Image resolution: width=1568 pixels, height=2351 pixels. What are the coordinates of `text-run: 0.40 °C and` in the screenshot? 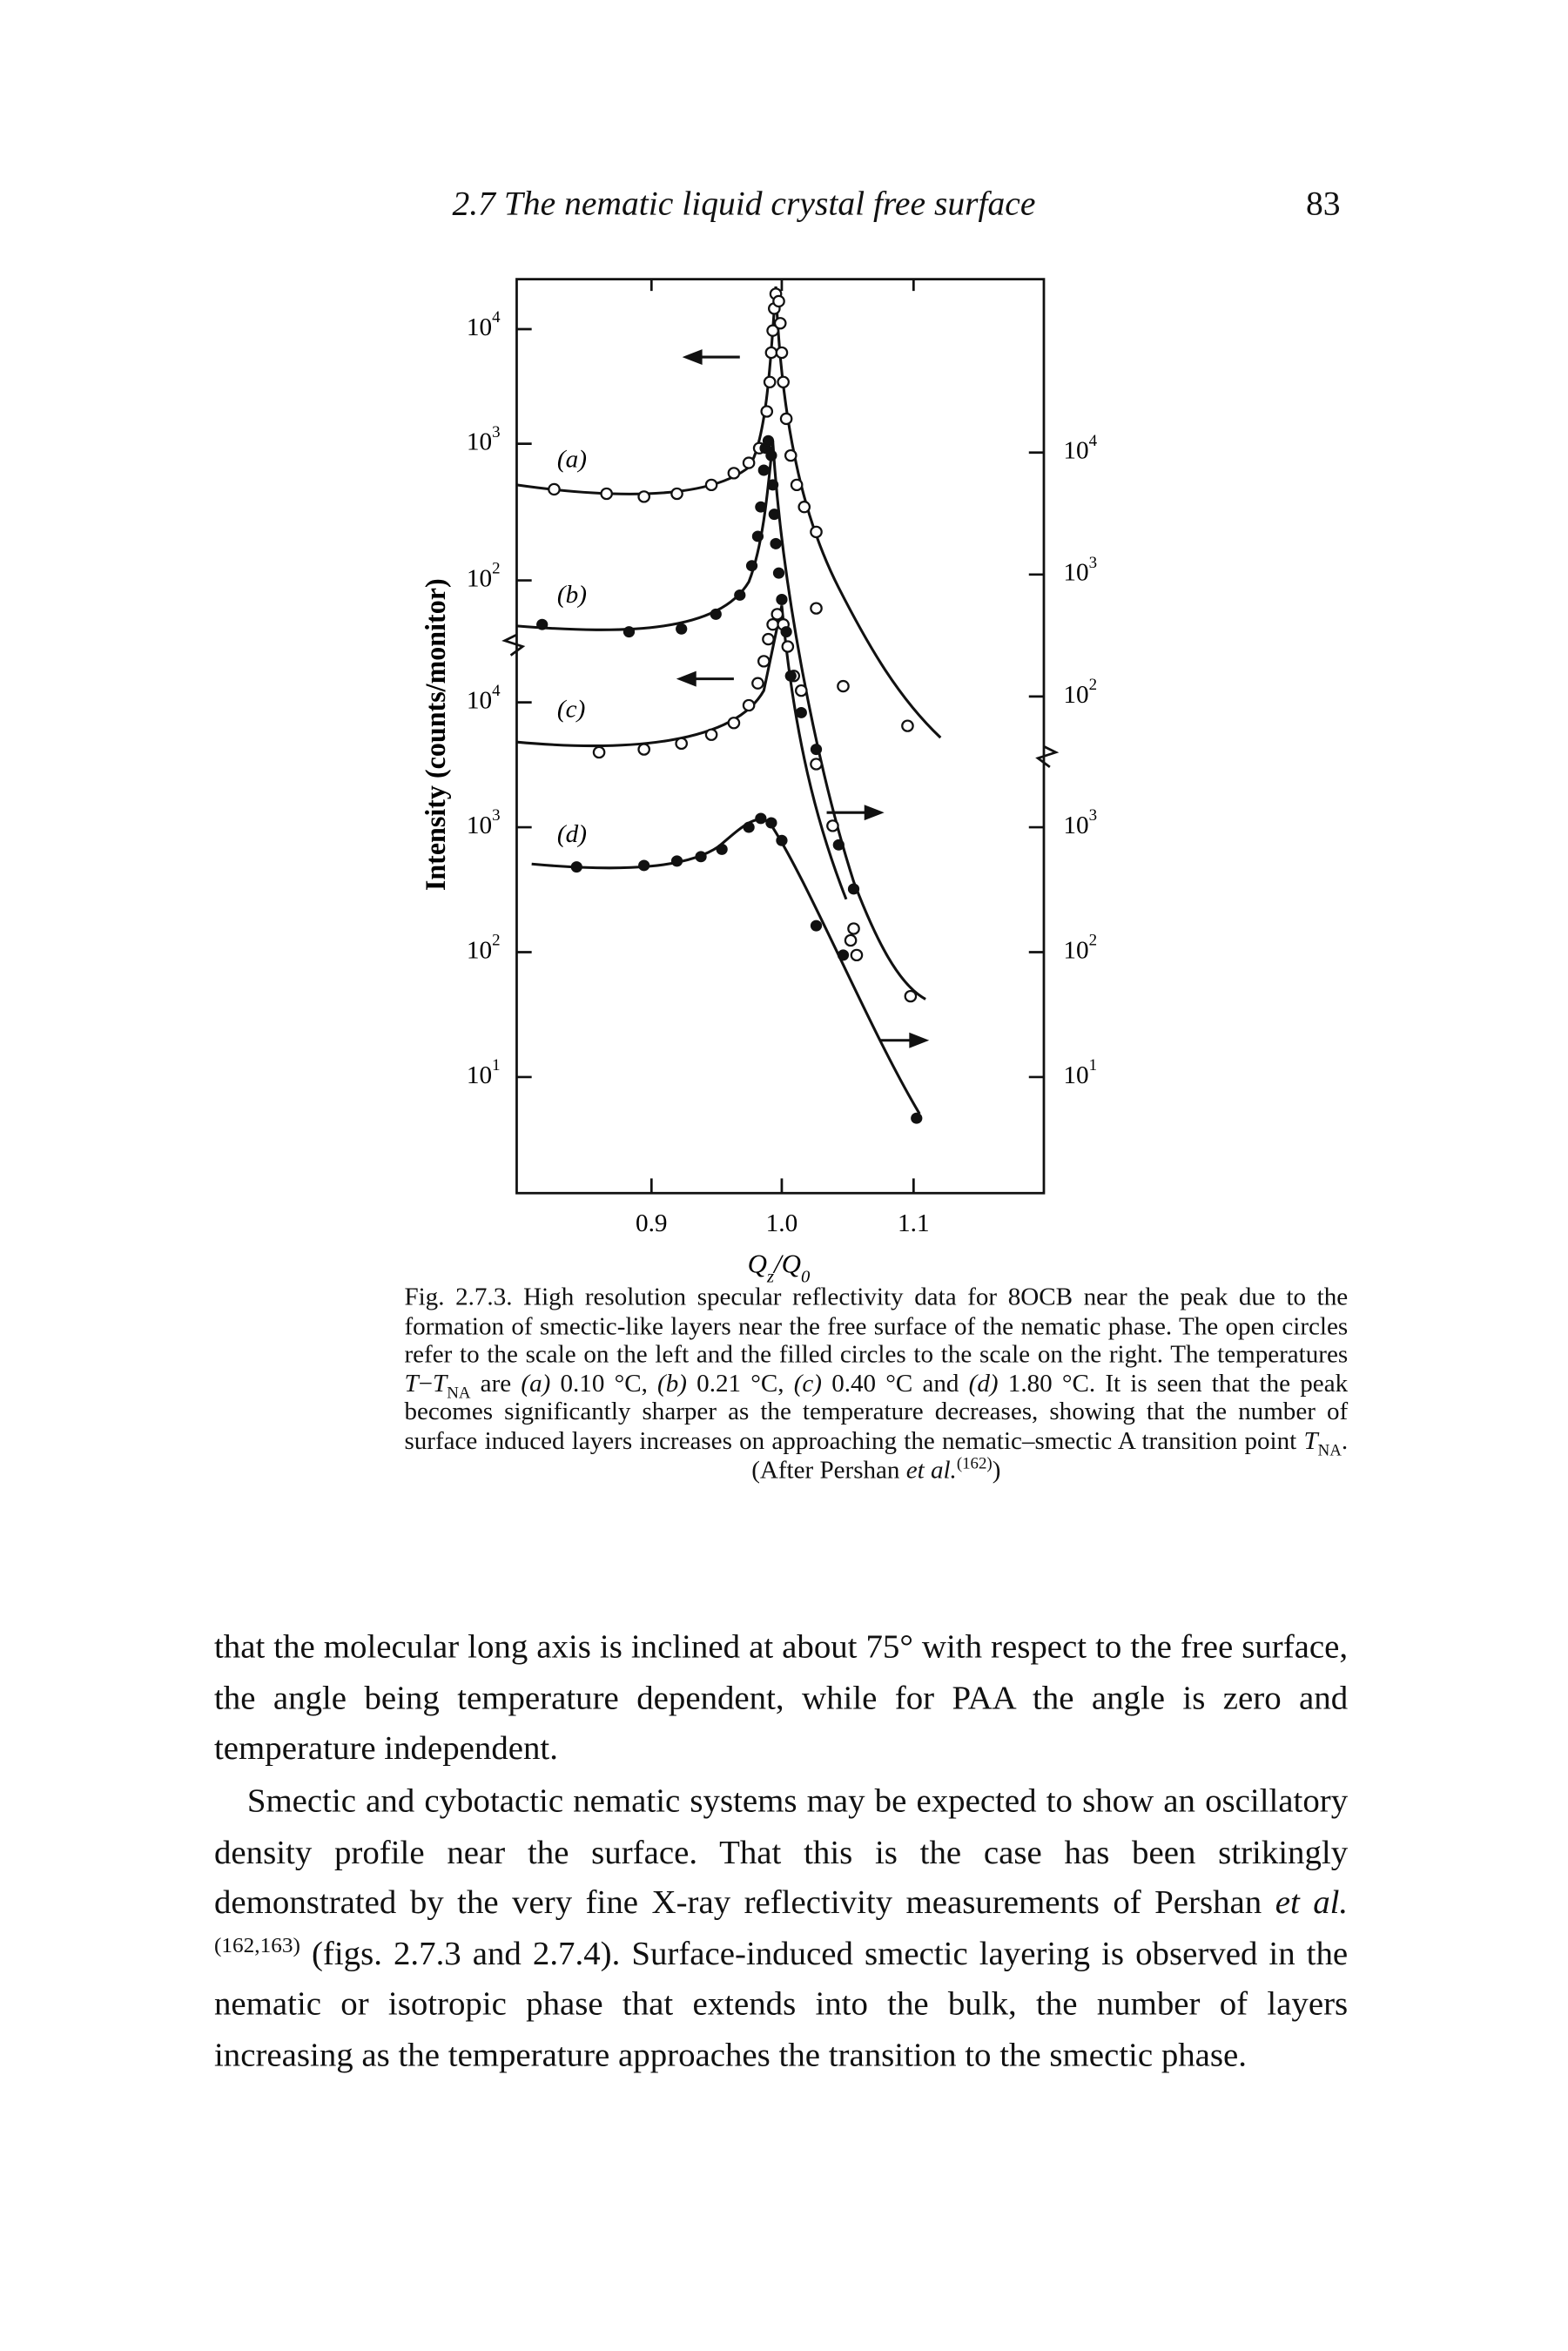 It's located at (895, 1383).